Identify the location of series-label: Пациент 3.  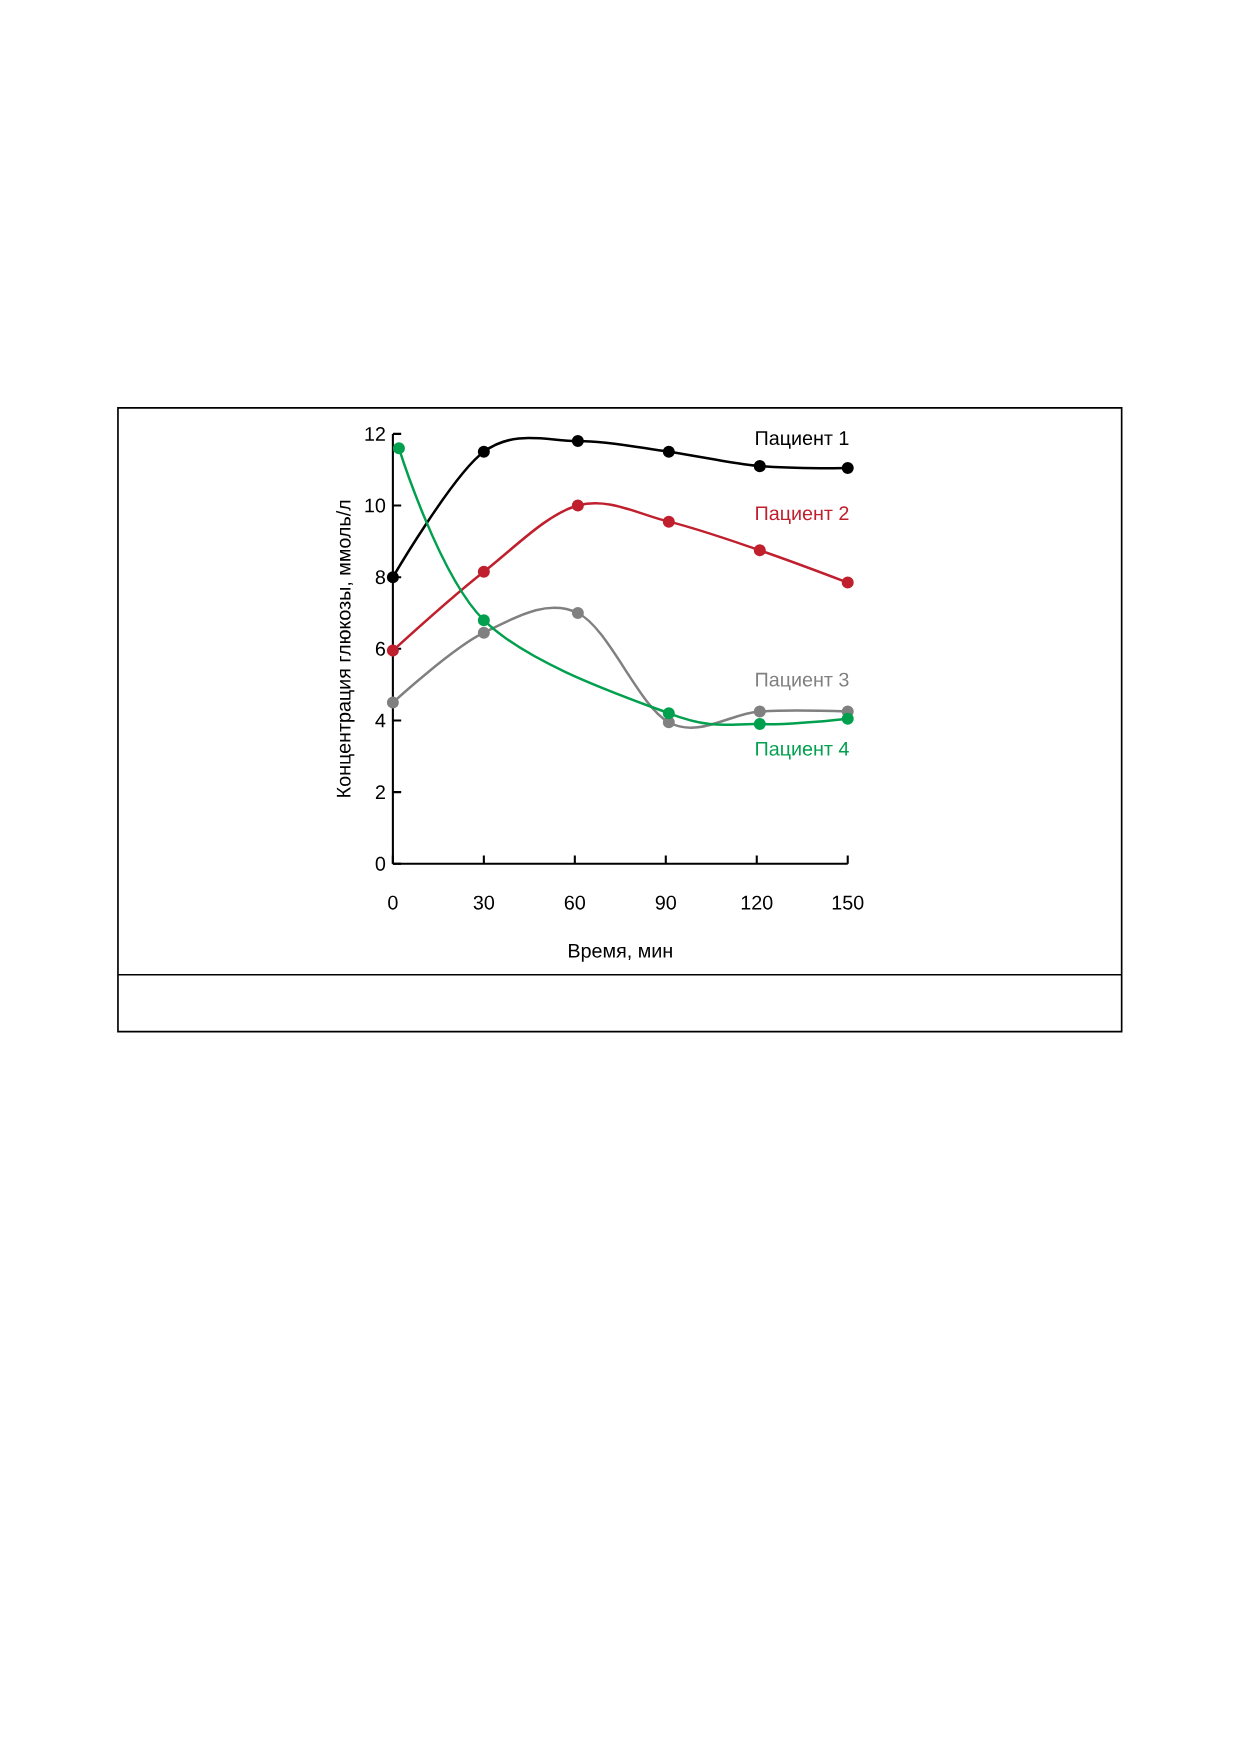
(802, 681).